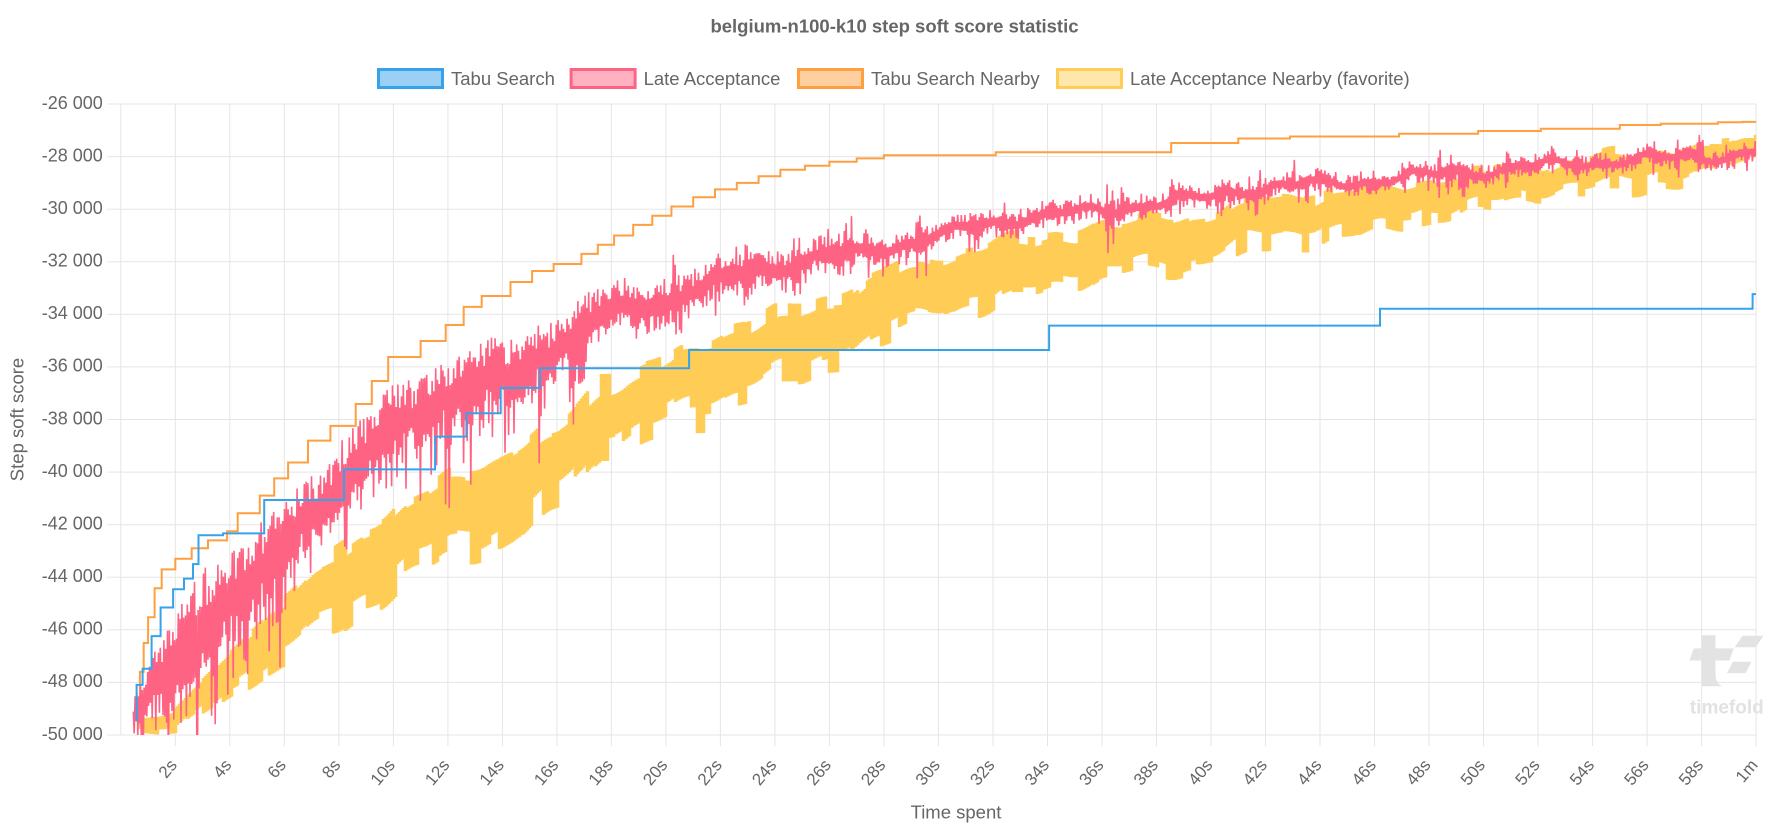  Describe the element at coordinates (955, 78) in the screenshot. I see `svg-text: Tabu Search Nearby` at that location.